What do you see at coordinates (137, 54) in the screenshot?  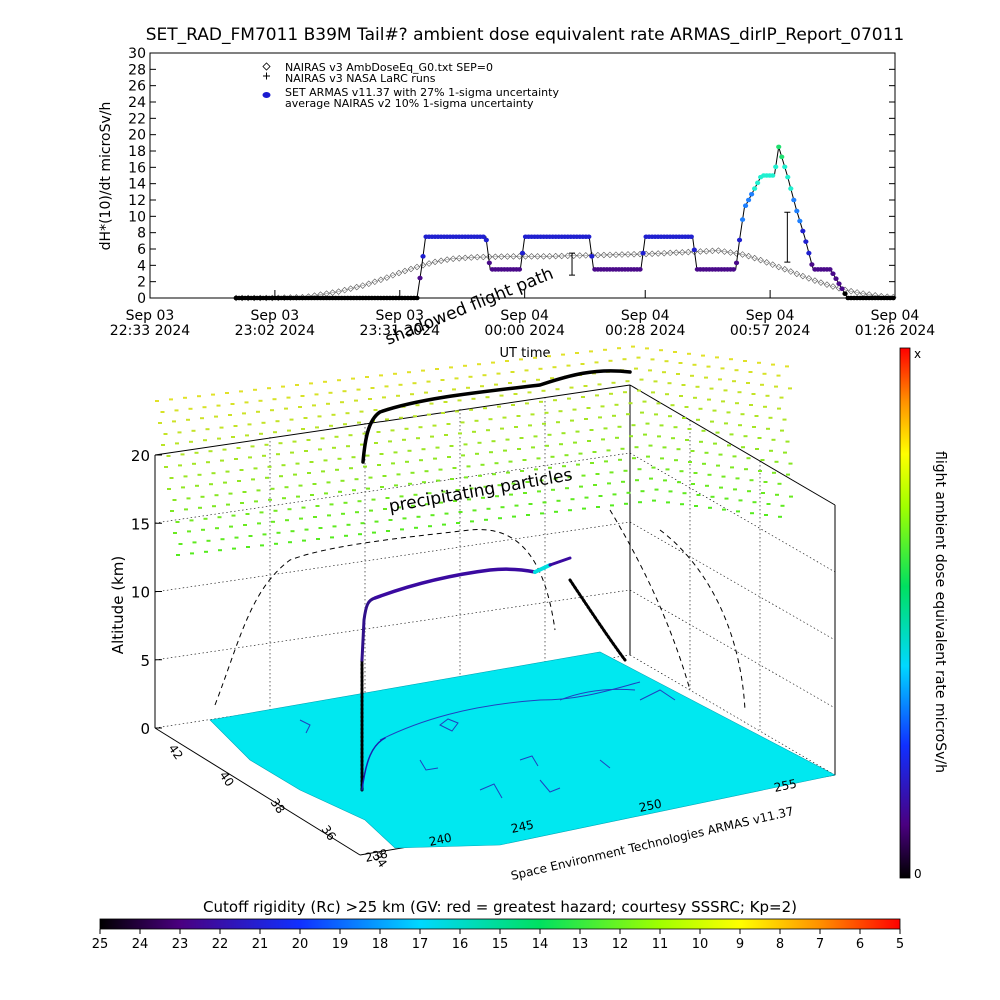 I see `y-tick-label: 30` at bounding box center [137, 54].